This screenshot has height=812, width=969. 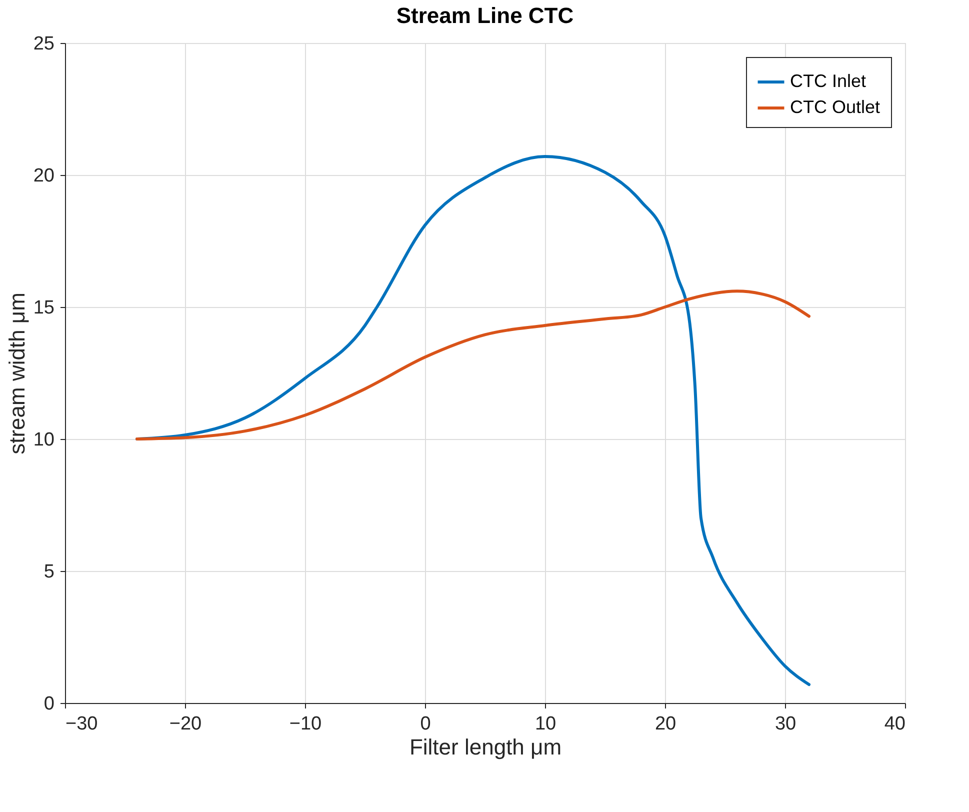 I want to click on y-tick-label: 0, so click(x=49, y=704).